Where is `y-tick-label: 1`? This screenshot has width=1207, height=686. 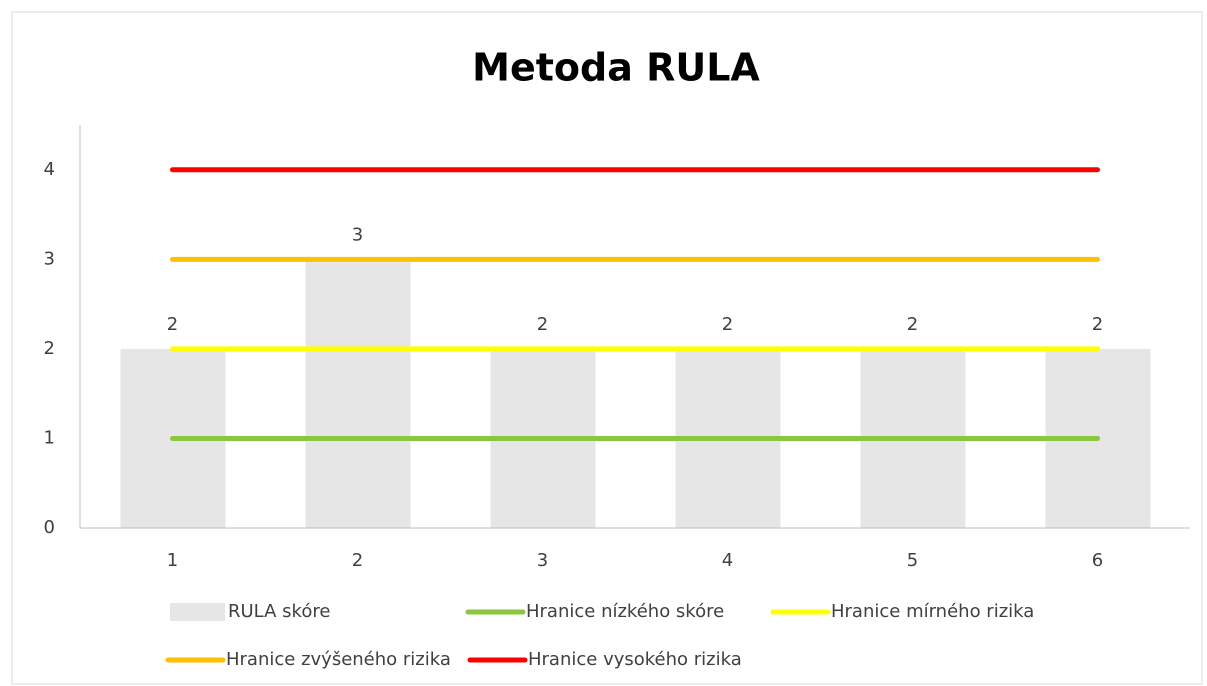
y-tick-label: 1 is located at coordinates (49, 437).